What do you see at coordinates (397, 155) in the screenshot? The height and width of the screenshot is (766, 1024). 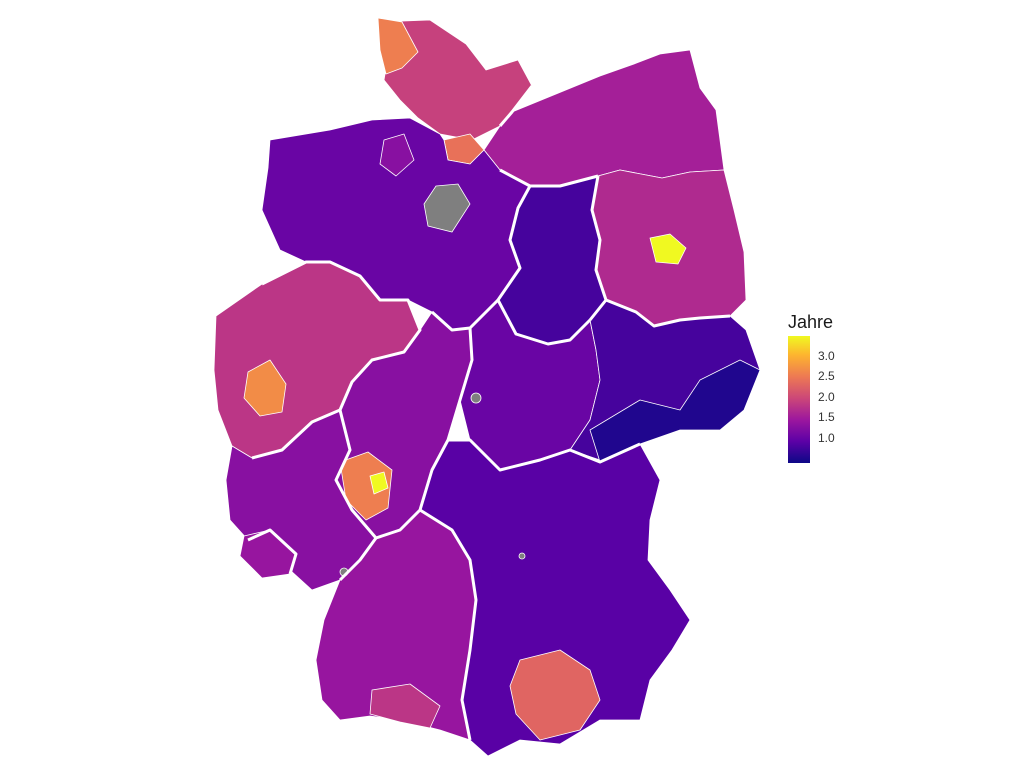 I see `region-bremen-area` at bounding box center [397, 155].